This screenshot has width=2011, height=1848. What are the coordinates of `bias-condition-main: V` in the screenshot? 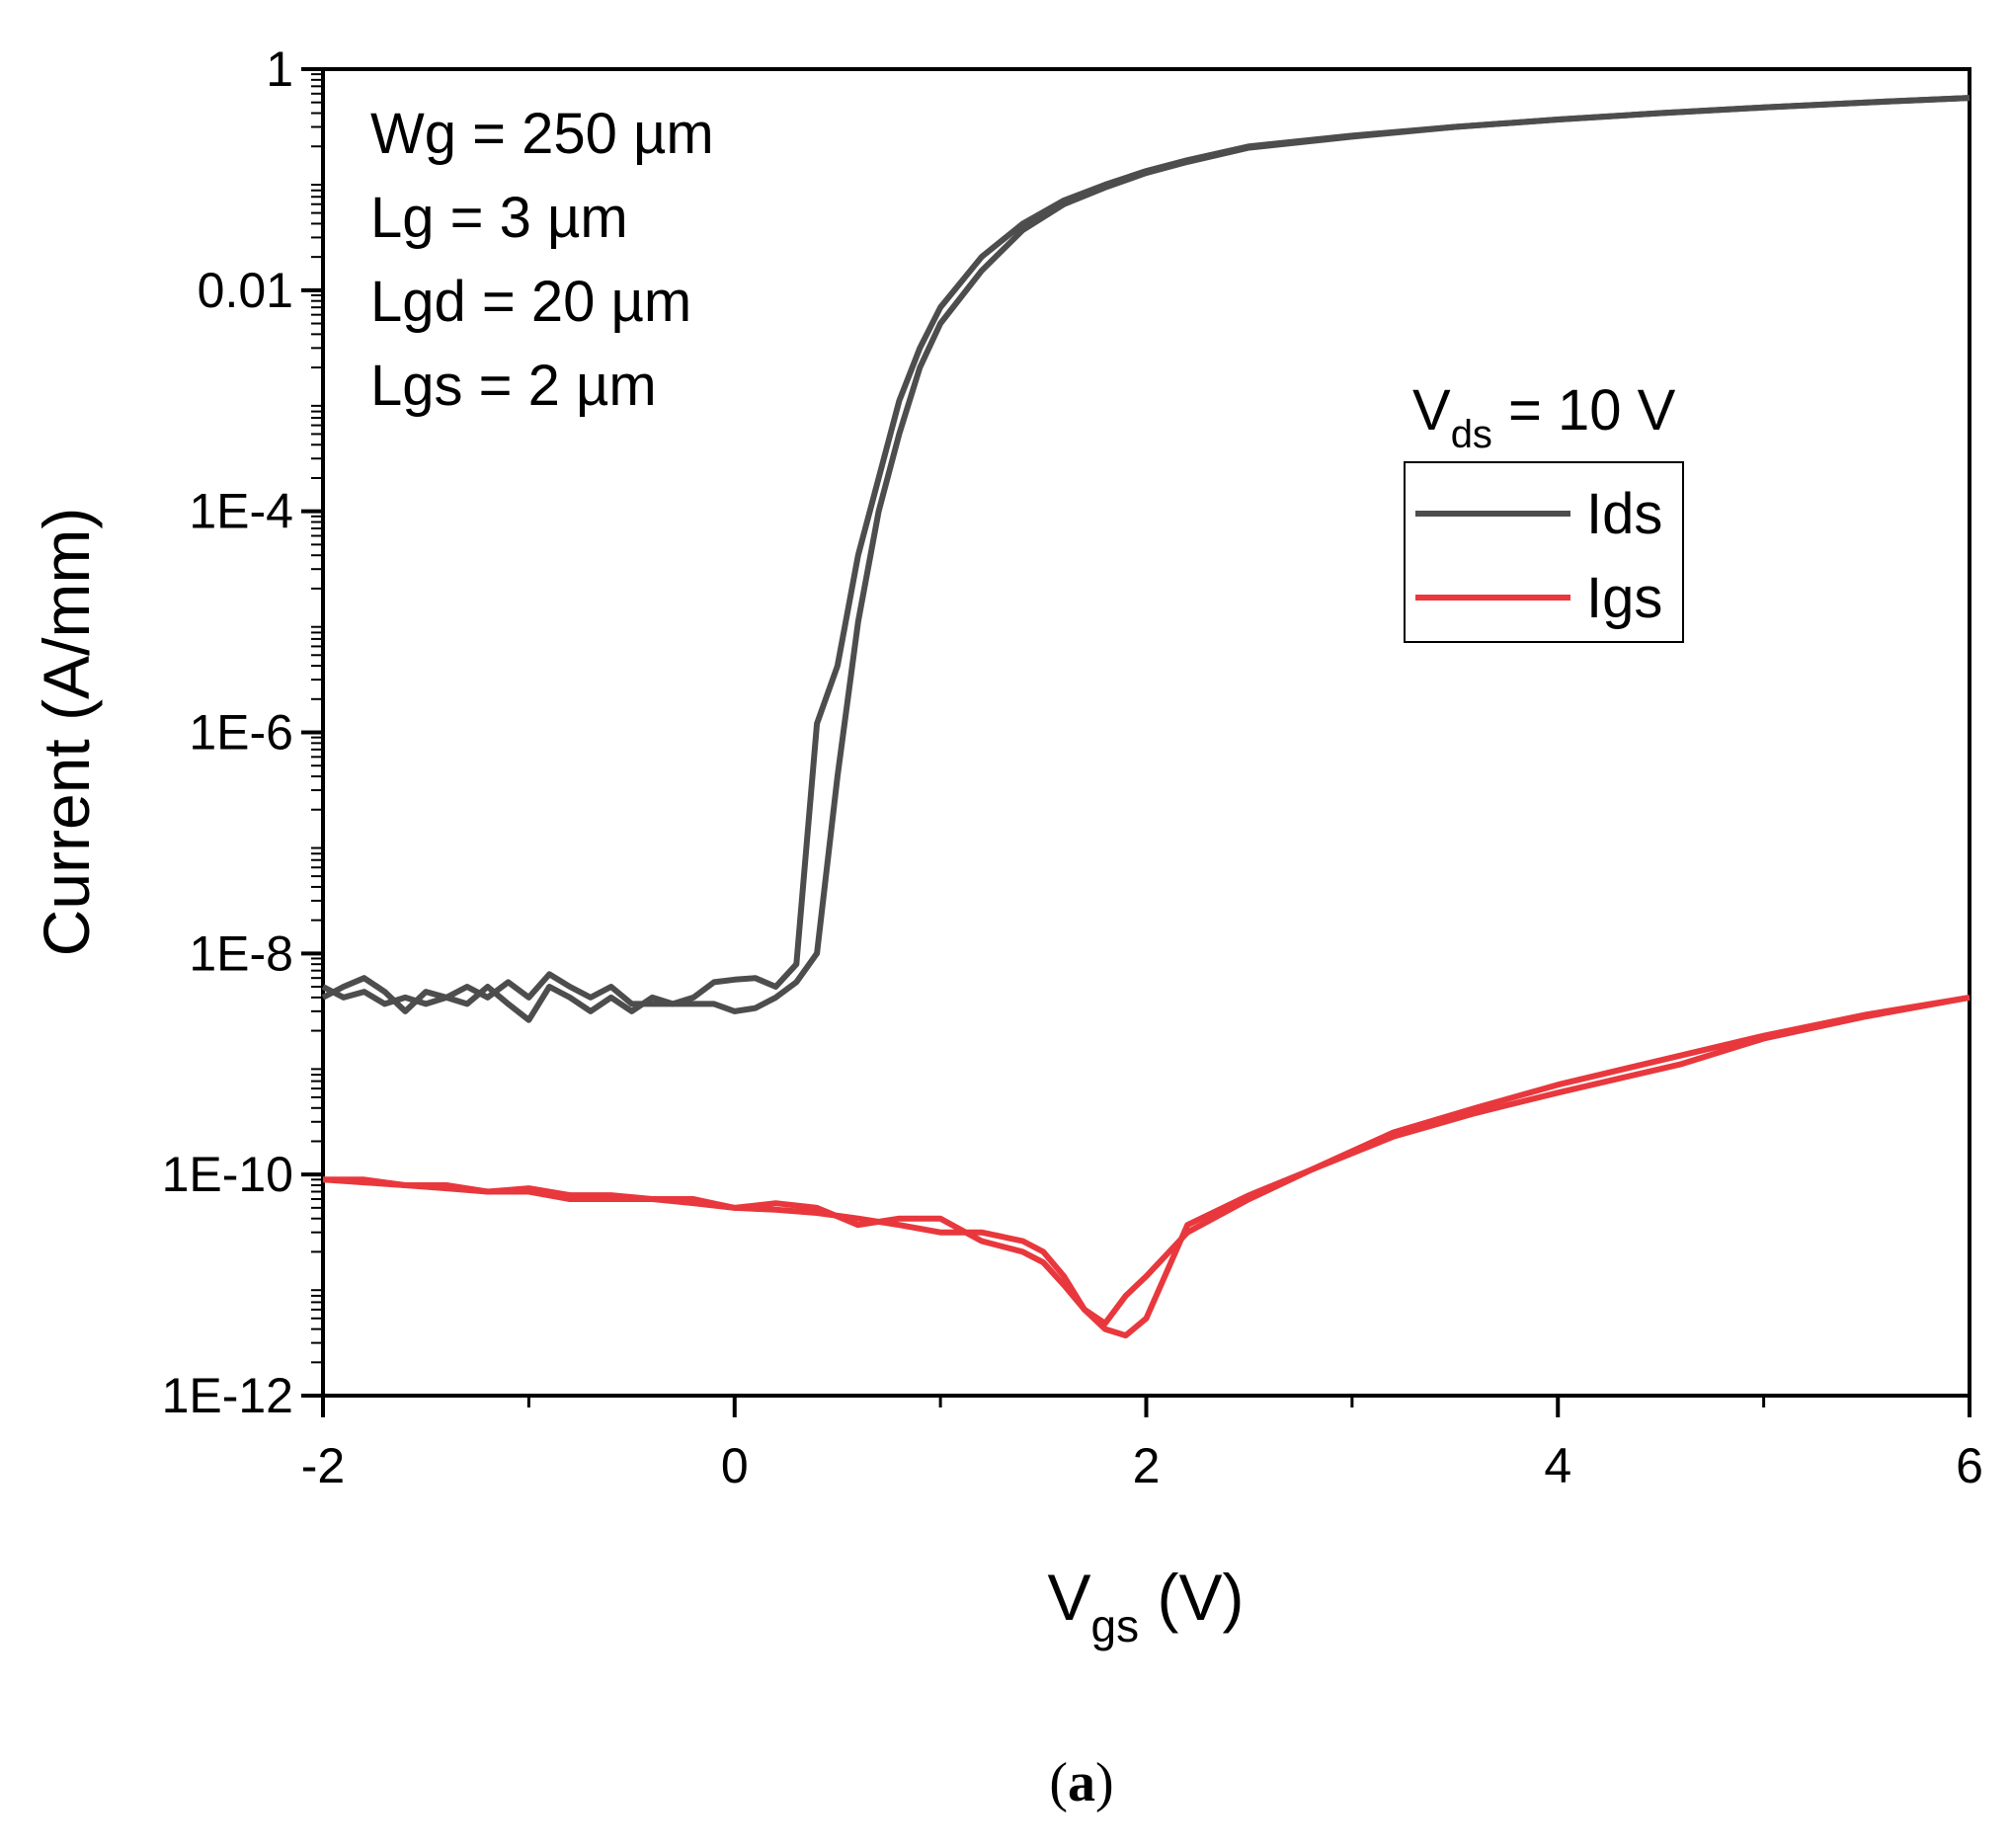 It's located at (1431, 410).